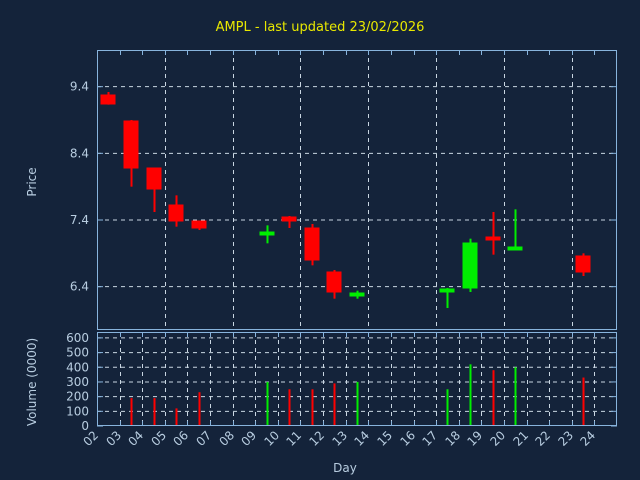 The height and width of the screenshot is (480, 640). Describe the element at coordinates (77, 411) in the screenshot. I see `volume-tick-label: 100` at that location.